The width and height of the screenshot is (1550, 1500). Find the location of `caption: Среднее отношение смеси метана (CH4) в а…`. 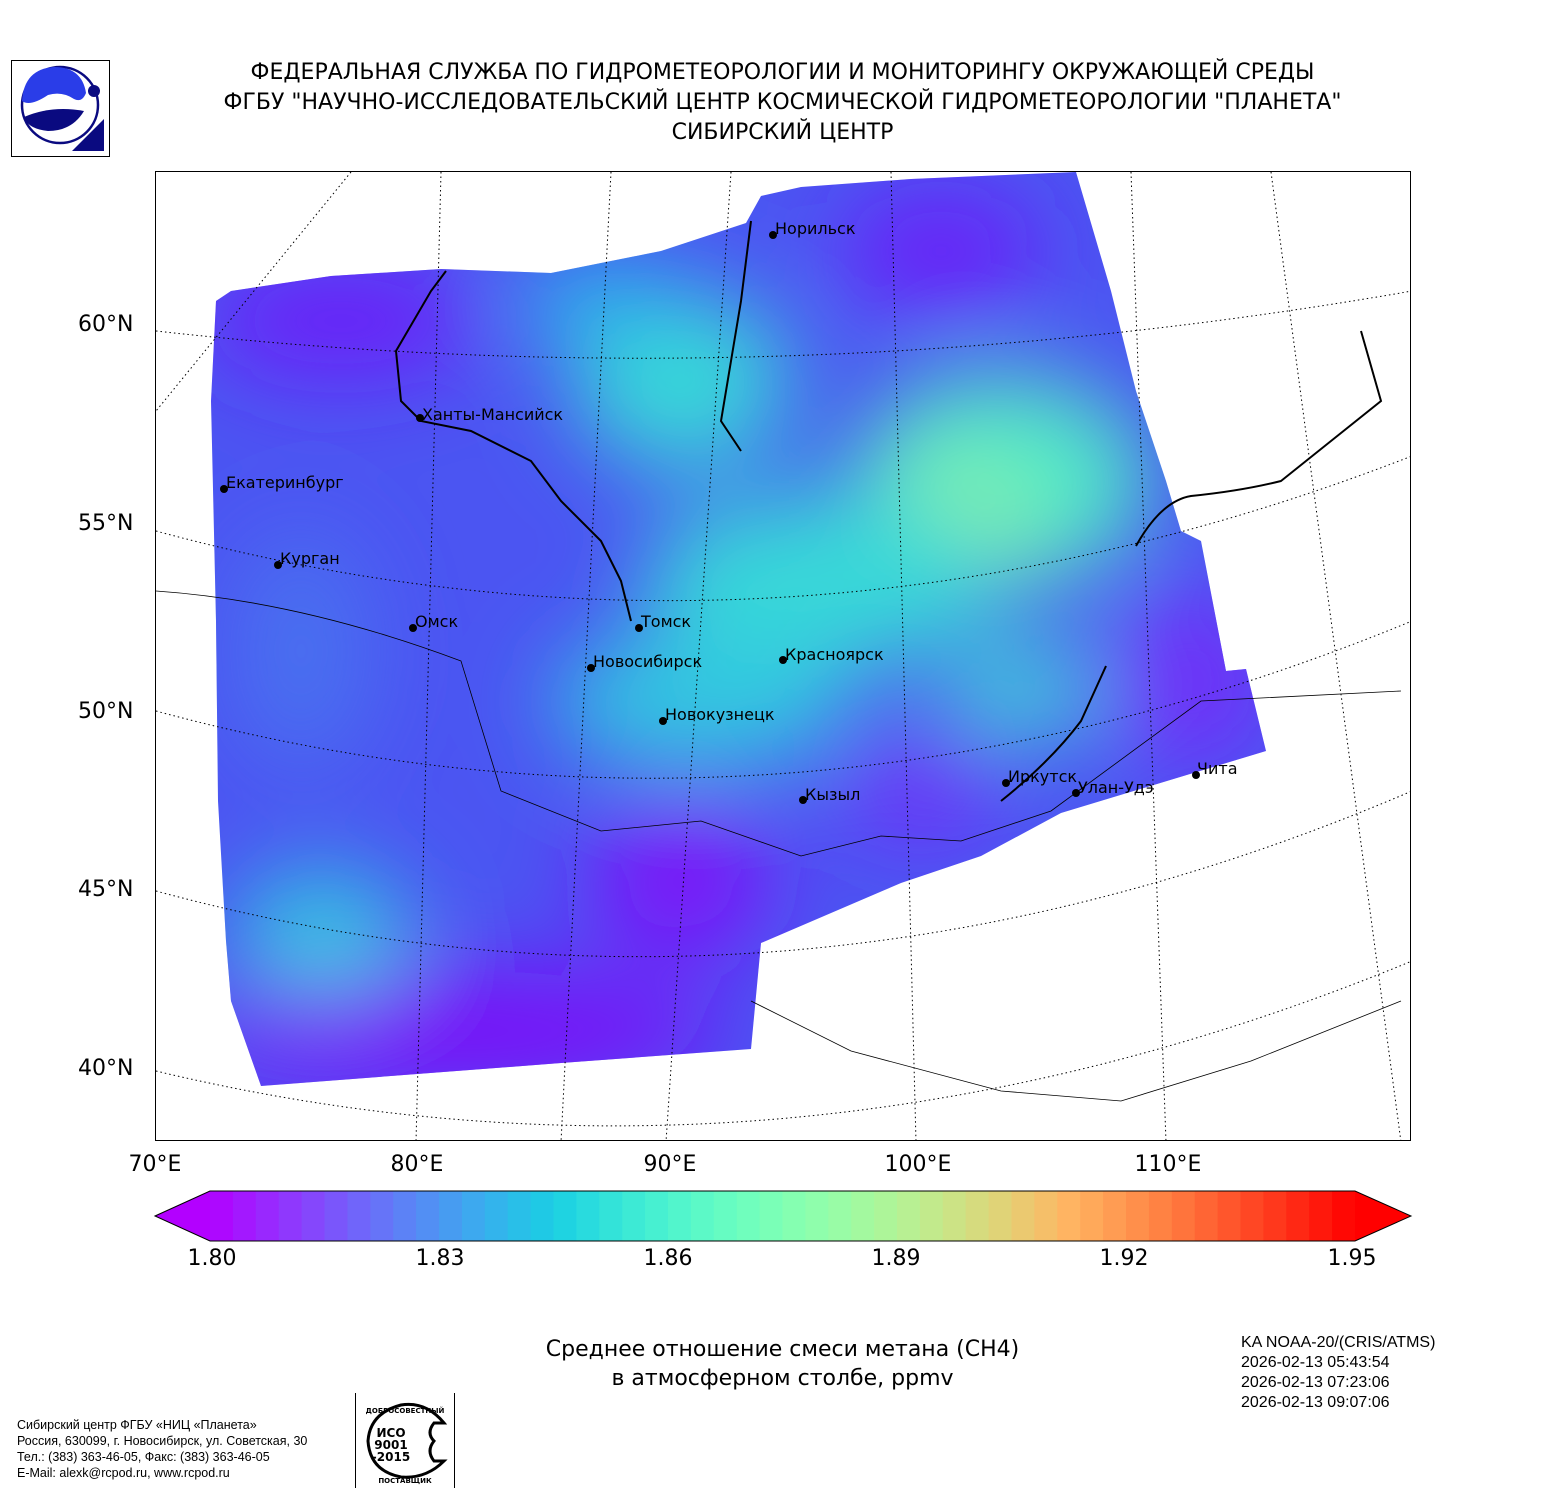

caption: Среднее отношение смеси метана (CH4) в а… is located at coordinates (782, 1364).